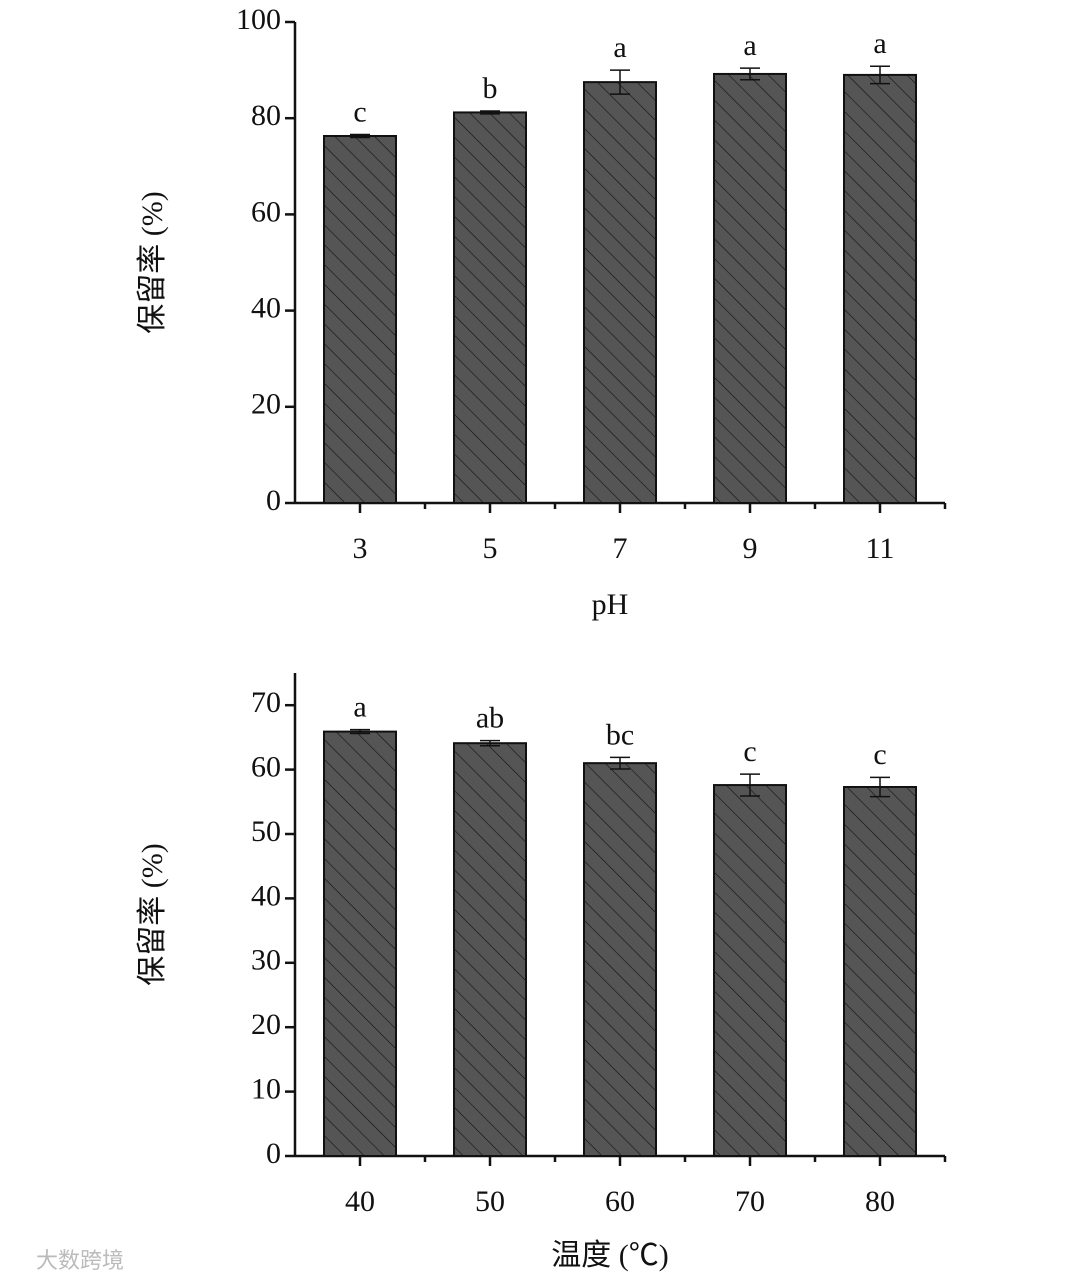  Describe the element at coordinates (360, 1201) in the screenshot. I see `x-tick-label: 40` at that location.